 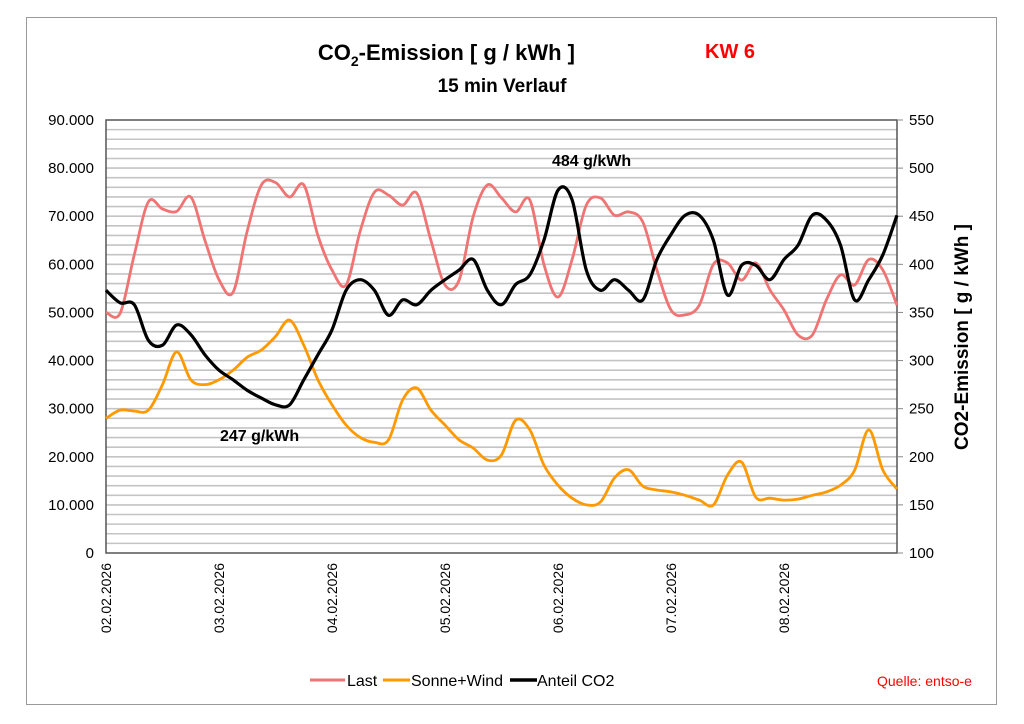 I want to click on y-left-tick-label: 80.000, so click(x=71, y=168).